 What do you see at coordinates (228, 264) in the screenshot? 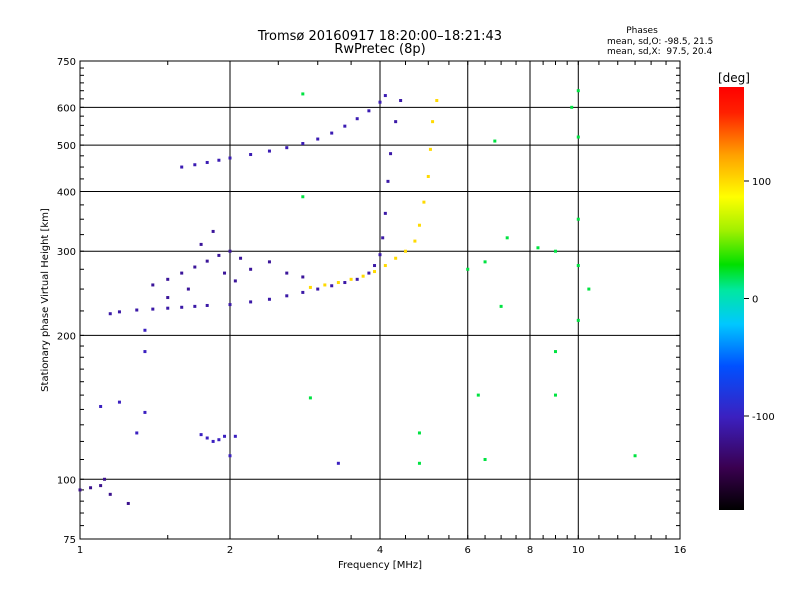
I see `series-spread-f-cluster` at bounding box center [228, 264].